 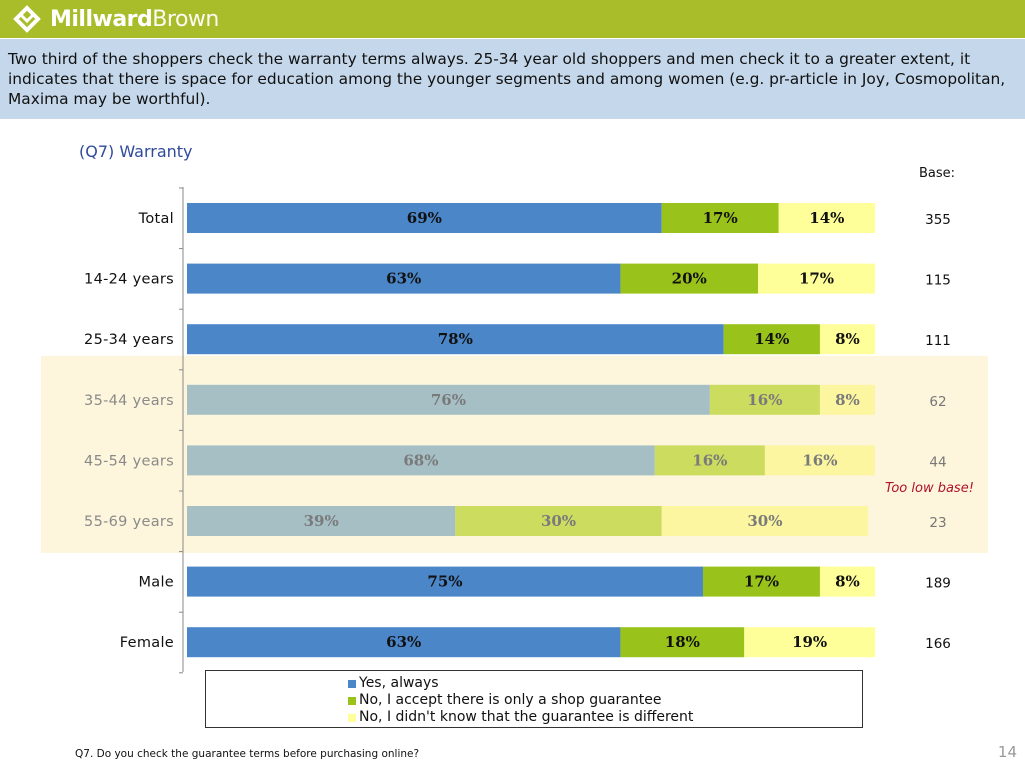 What do you see at coordinates (937, 523) in the screenshot?
I see `base-value-55-69-years: 23` at bounding box center [937, 523].